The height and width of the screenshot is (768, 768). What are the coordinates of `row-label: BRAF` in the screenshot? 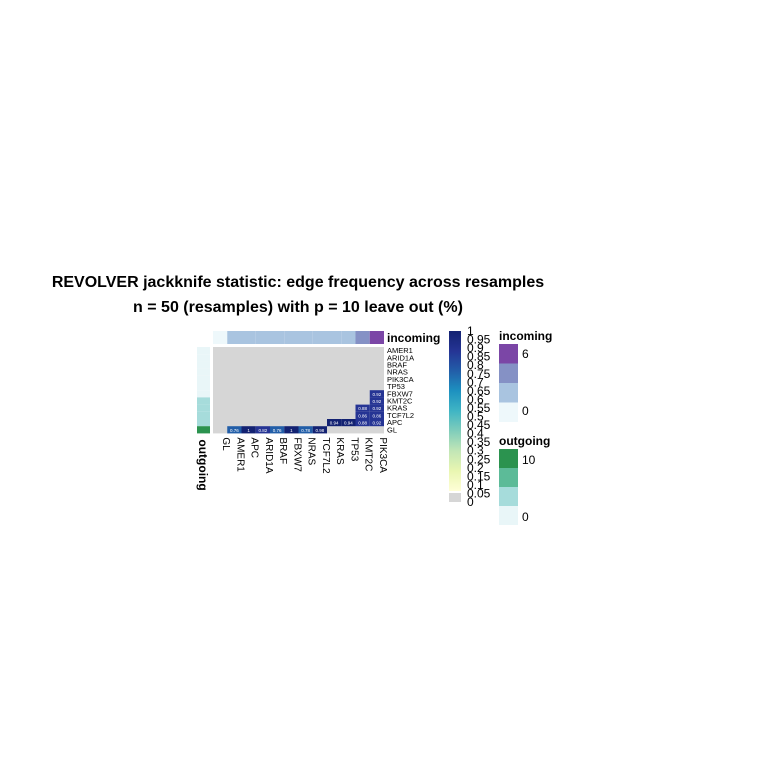 It's located at (397, 365).